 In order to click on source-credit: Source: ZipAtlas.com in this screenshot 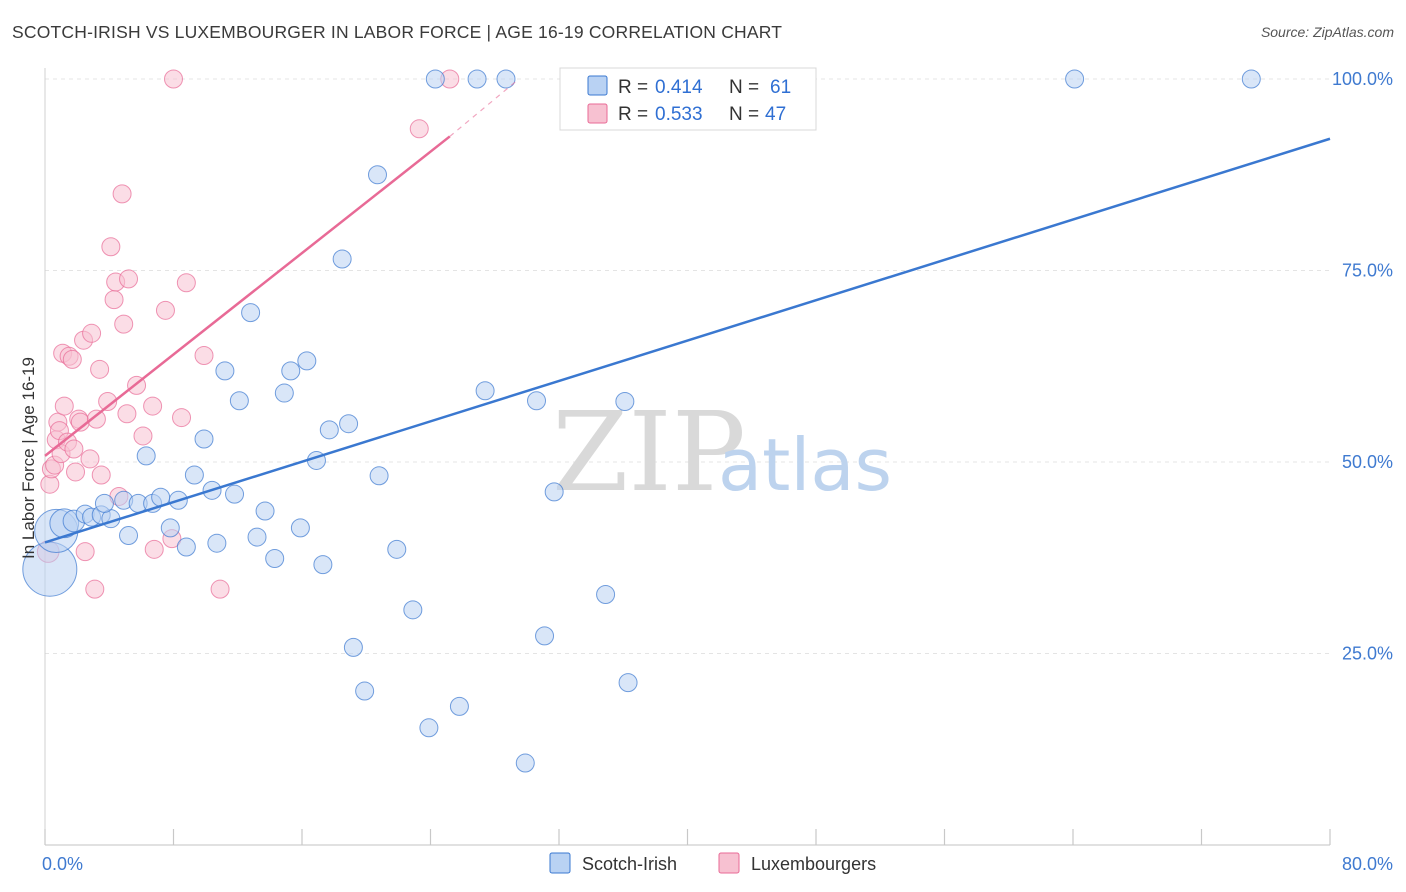, I will do `click(1327, 32)`.